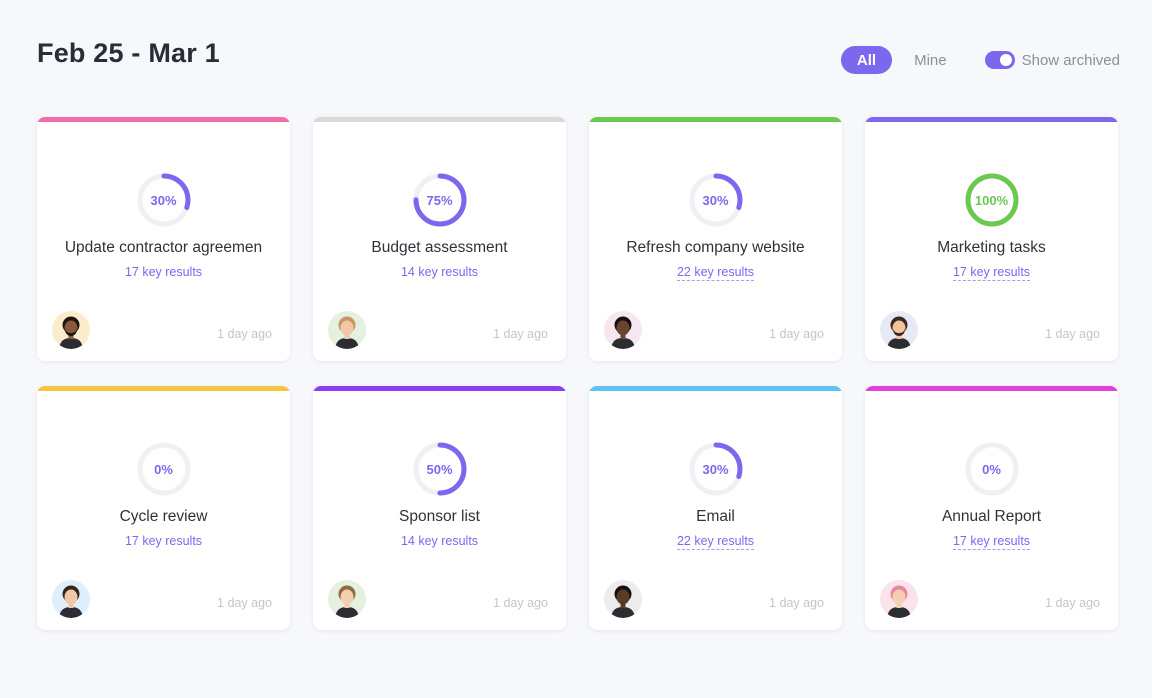 The width and height of the screenshot is (1152, 698). What do you see at coordinates (1070, 60) in the screenshot?
I see `show-archived-label: Show archived` at bounding box center [1070, 60].